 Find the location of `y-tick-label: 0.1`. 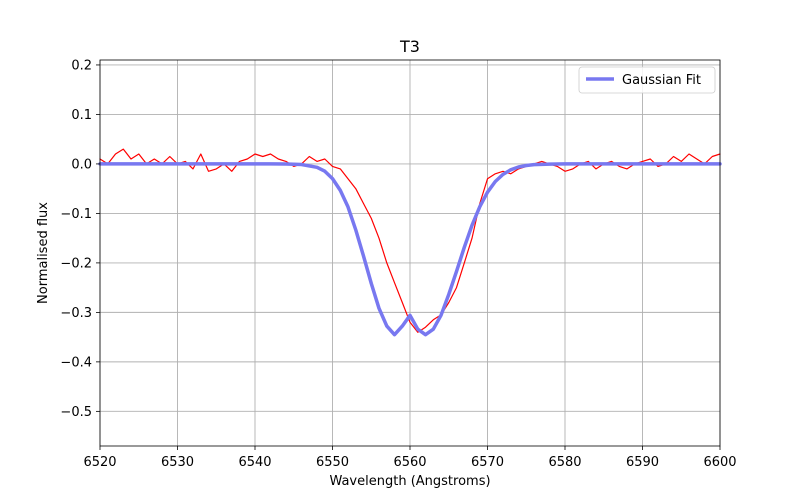

y-tick-label: 0.1 is located at coordinates (81, 115).